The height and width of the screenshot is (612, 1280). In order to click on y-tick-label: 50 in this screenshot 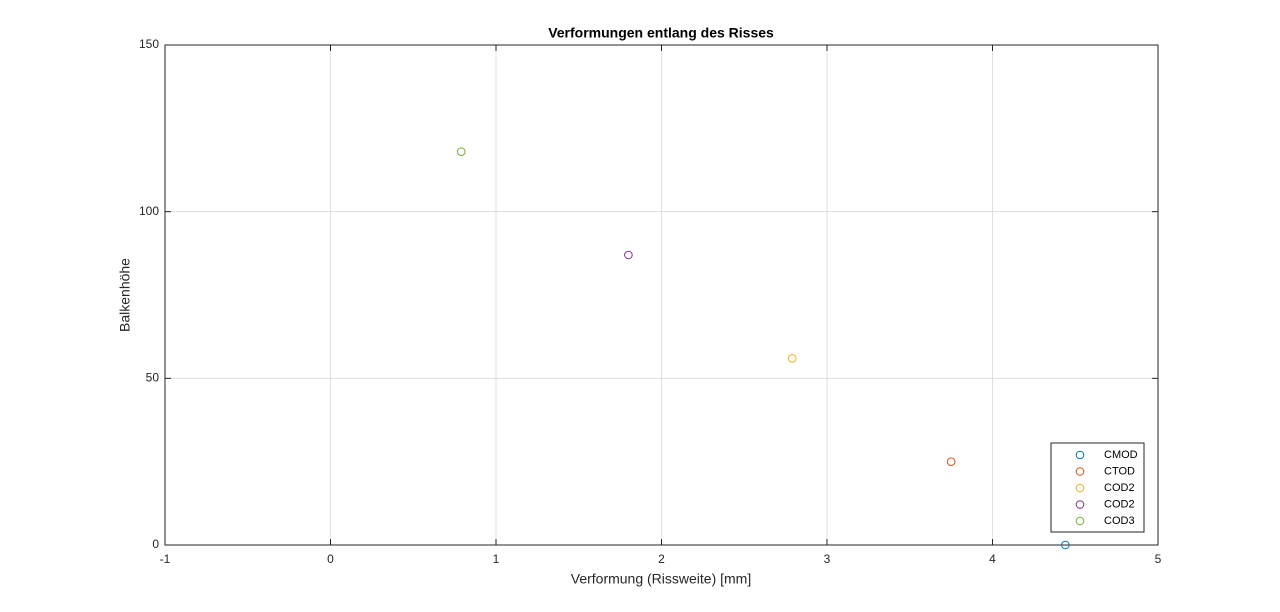, I will do `click(153, 378)`.